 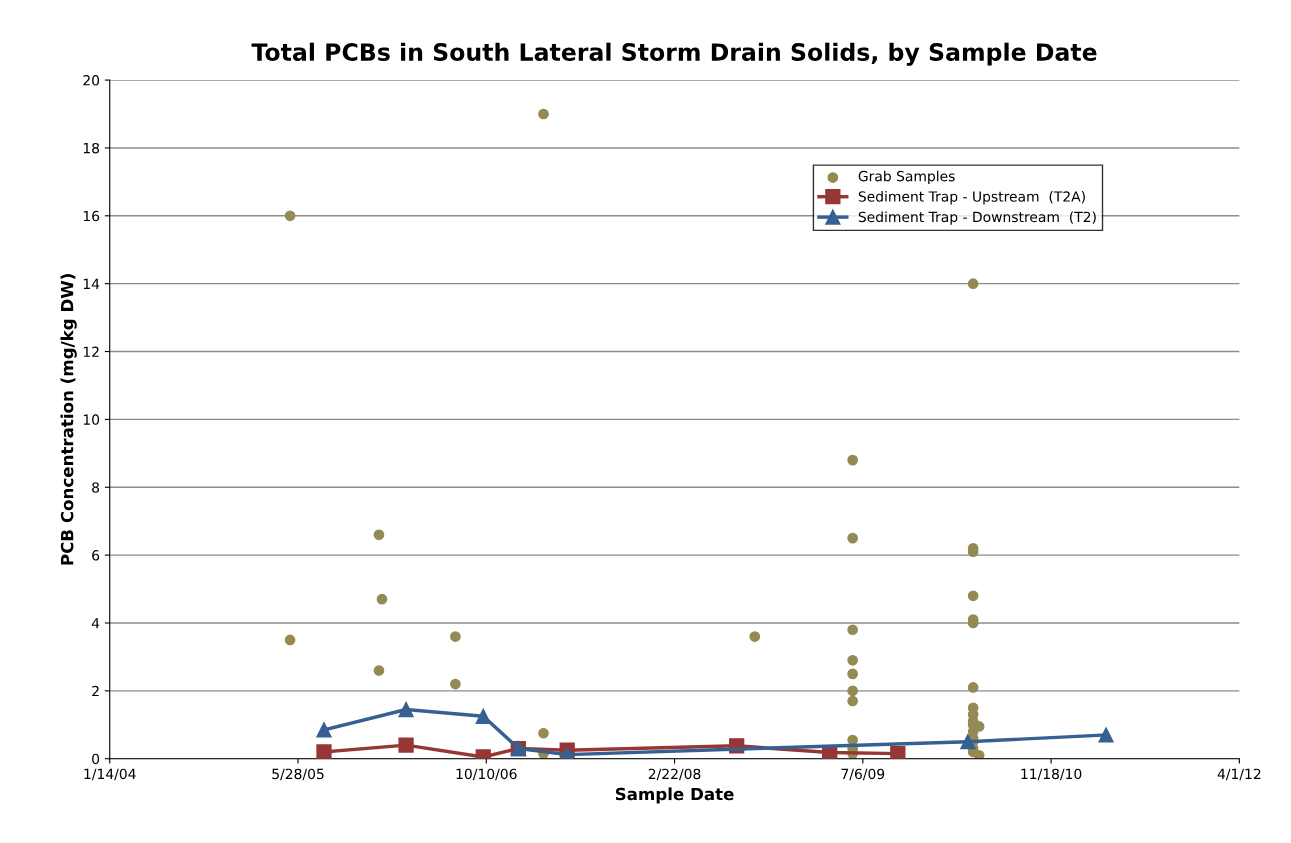 I want to click on y-axis-title: PCB Concentration (mg/kg DW), so click(x=68, y=419).